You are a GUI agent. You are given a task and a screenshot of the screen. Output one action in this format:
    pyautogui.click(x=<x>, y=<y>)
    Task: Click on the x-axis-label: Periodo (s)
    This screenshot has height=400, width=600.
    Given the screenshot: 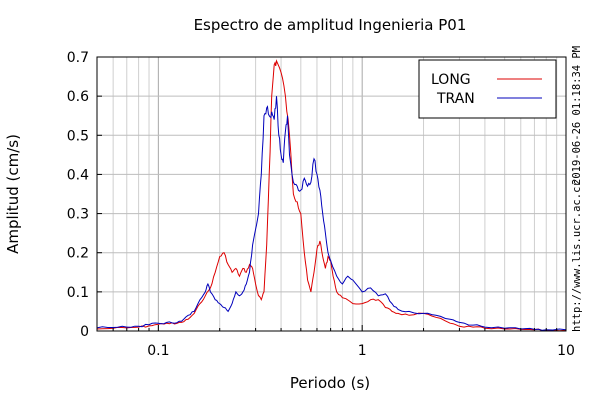 What is the action you would take?
    pyautogui.click(x=330, y=383)
    